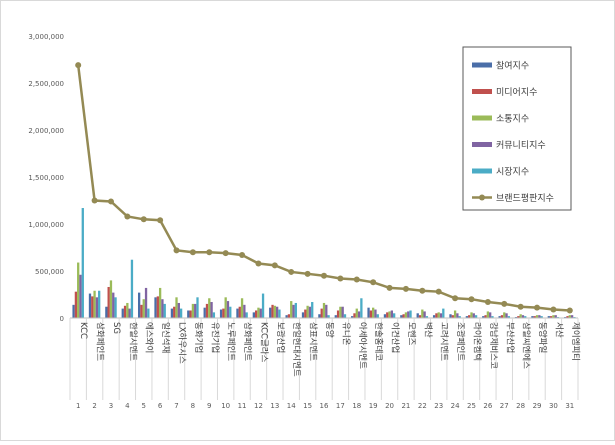 The height and width of the screenshot is (445, 615). Describe the element at coordinates (193, 406) in the screenshot. I see `rank-label: 8` at that location.